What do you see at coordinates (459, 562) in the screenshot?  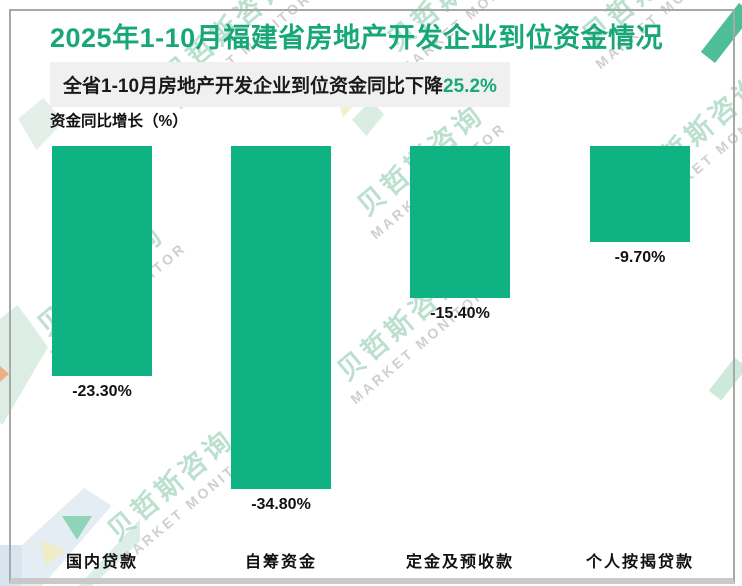 I see `category-label: 定金及预收款` at bounding box center [459, 562].